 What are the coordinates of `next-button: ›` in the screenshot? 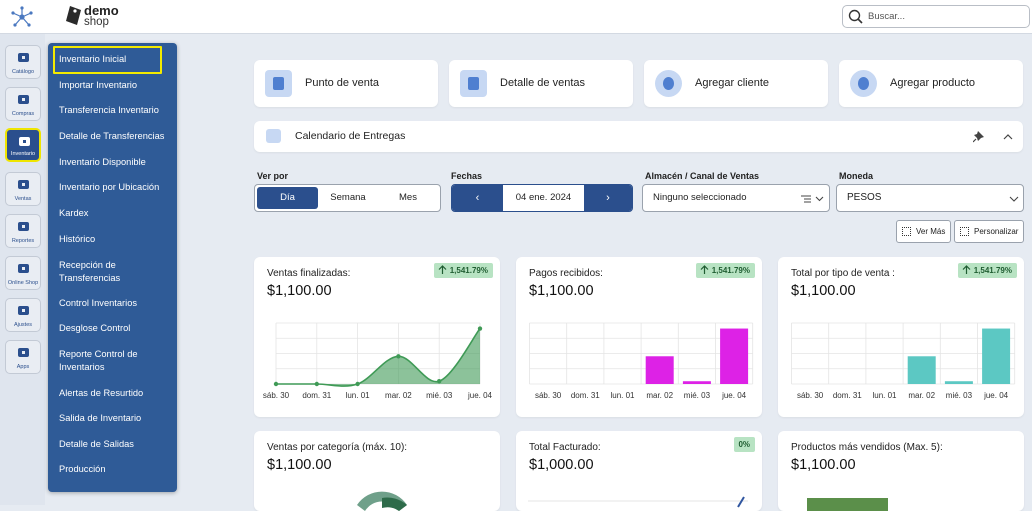 It's located at (608, 198).